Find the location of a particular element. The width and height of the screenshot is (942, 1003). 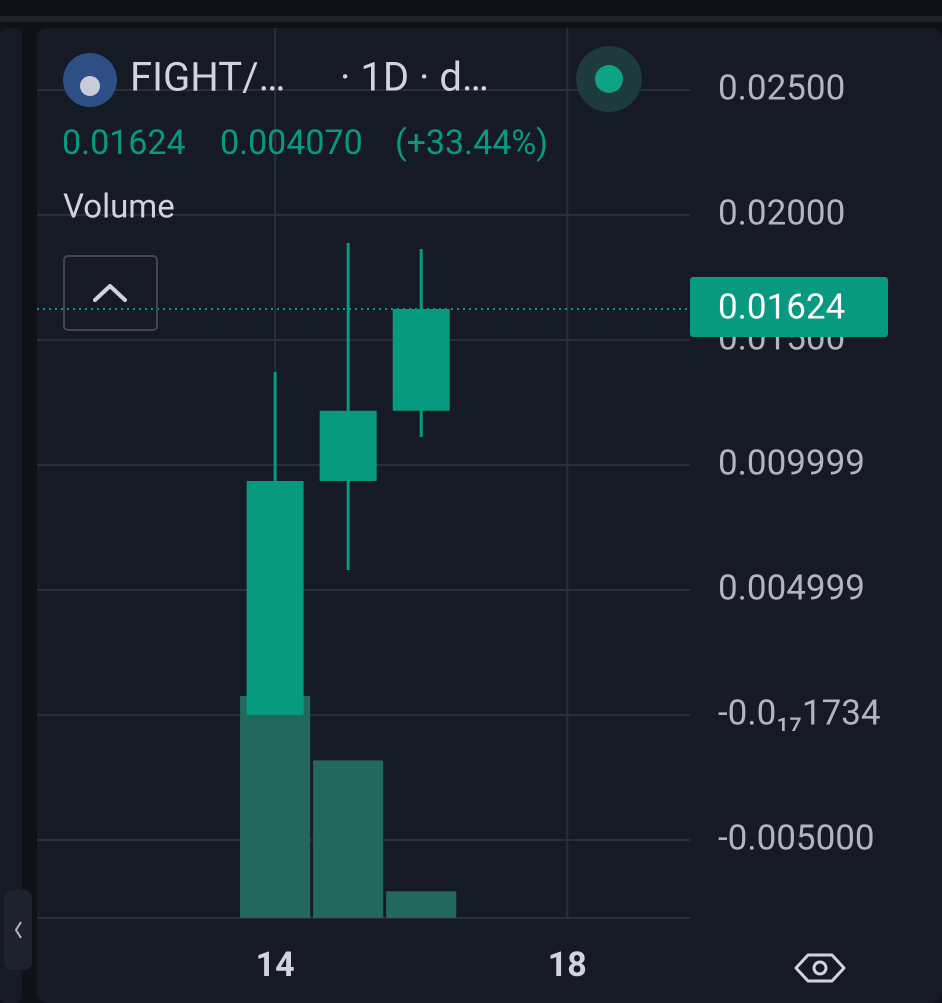

collapse-button is located at coordinates (110, 293).